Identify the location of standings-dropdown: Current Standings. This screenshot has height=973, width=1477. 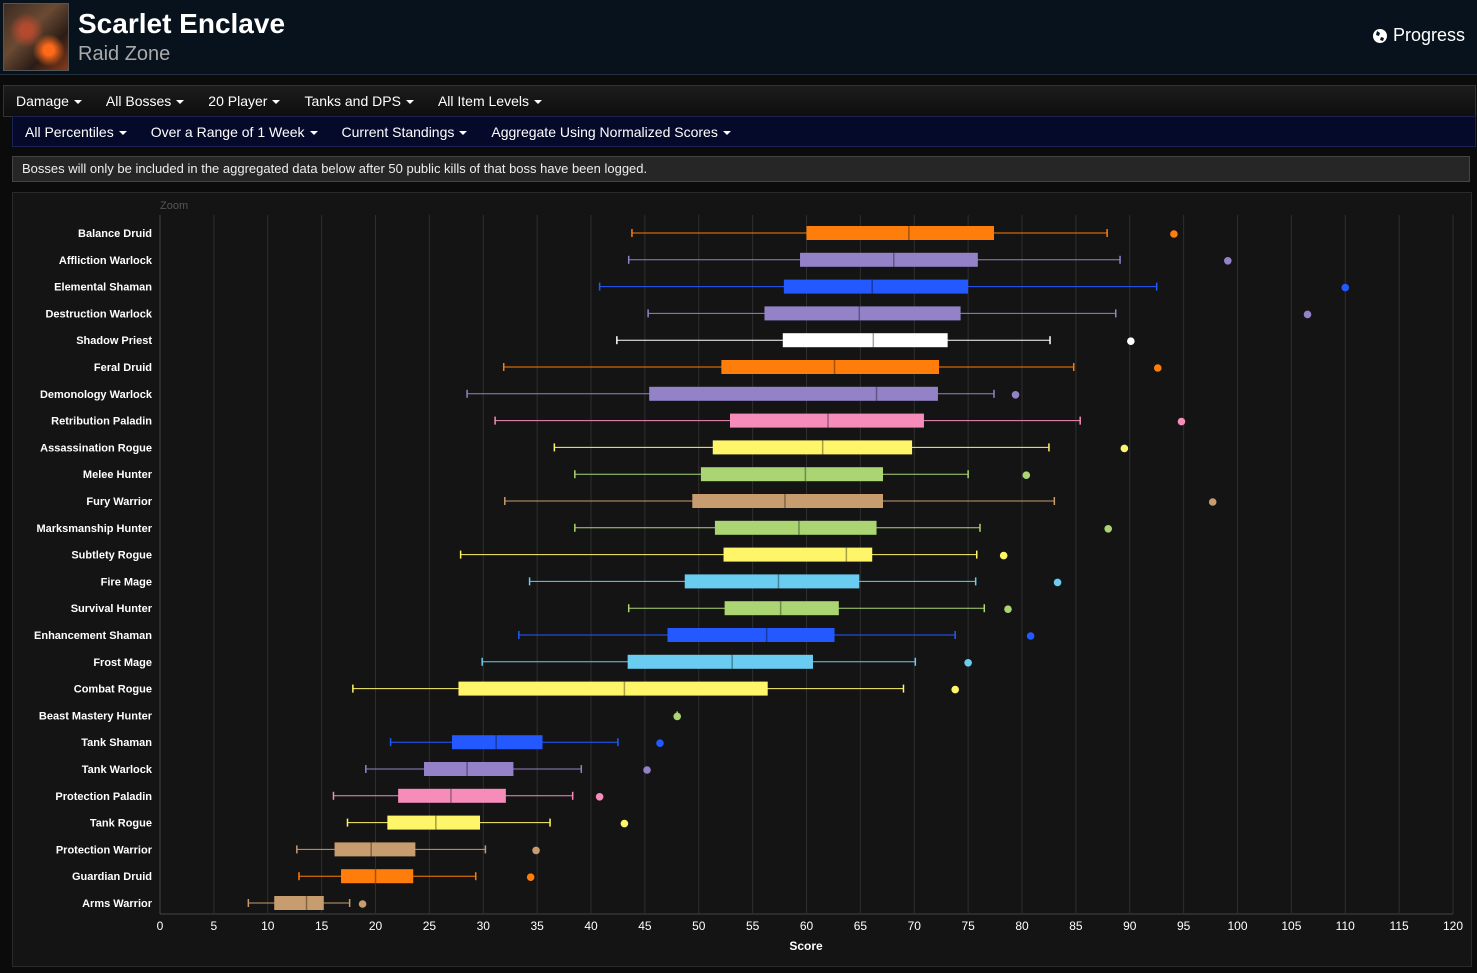
(405, 132).